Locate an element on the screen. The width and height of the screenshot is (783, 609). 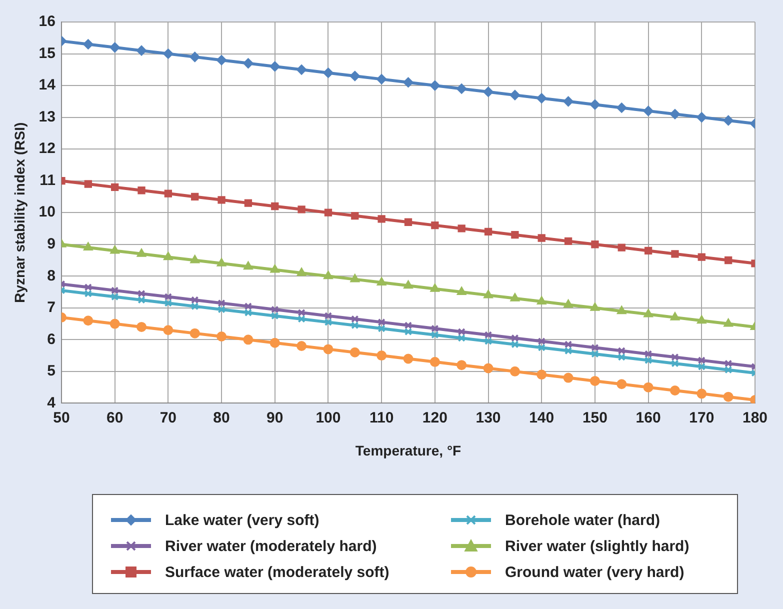
y-tick-label: 15 is located at coordinates (47, 53).